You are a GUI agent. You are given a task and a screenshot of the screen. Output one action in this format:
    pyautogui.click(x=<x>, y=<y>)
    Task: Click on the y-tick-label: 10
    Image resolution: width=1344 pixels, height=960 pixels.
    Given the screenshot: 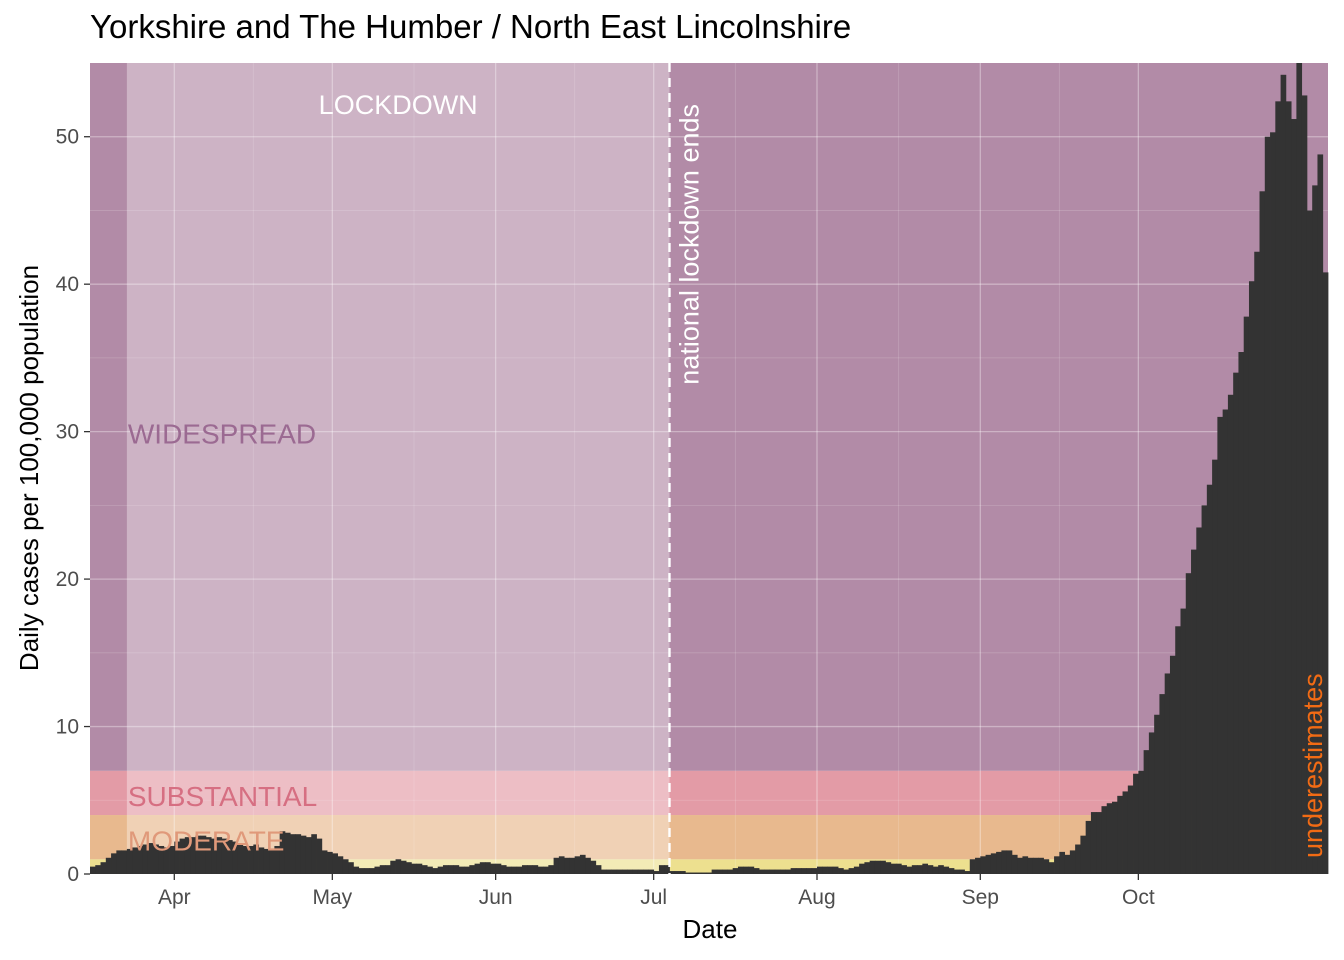 What is the action you would take?
    pyautogui.click(x=67, y=727)
    